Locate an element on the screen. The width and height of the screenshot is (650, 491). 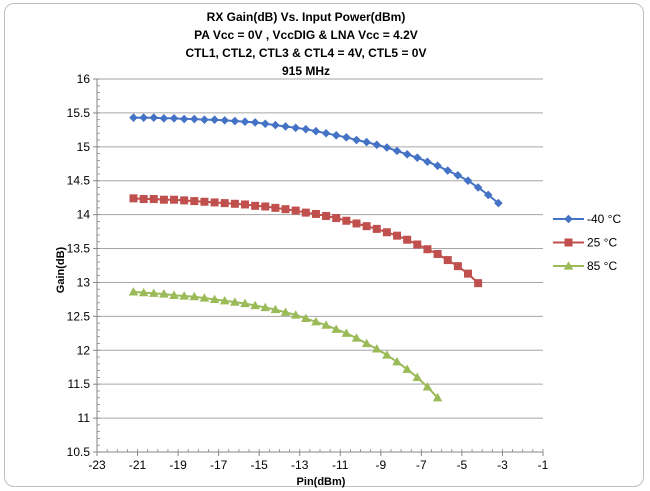
y-tick-label: 13 is located at coordinates (84, 282).